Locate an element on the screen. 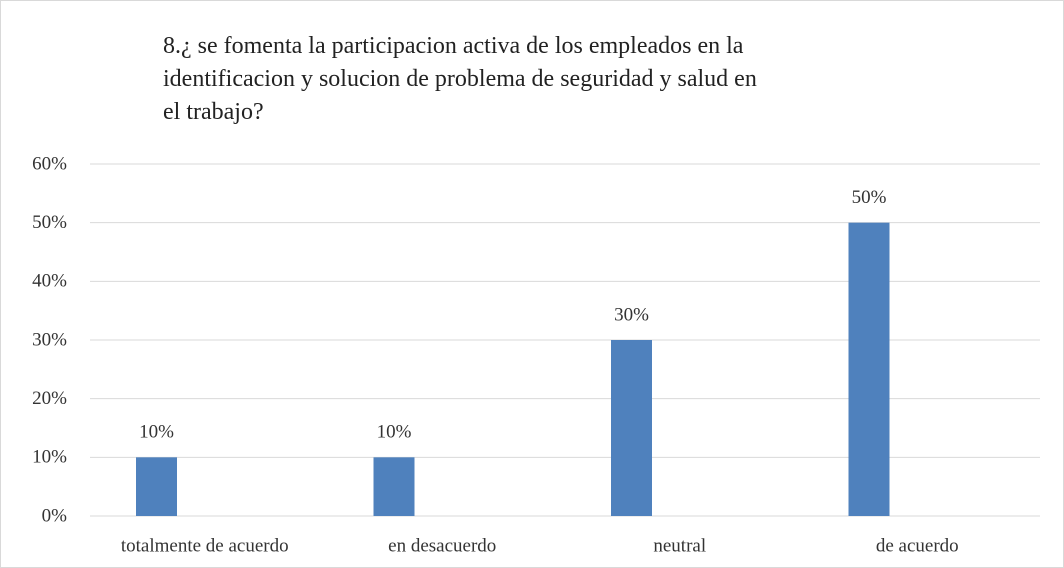  y-tick-label: 50% is located at coordinates (49, 222).